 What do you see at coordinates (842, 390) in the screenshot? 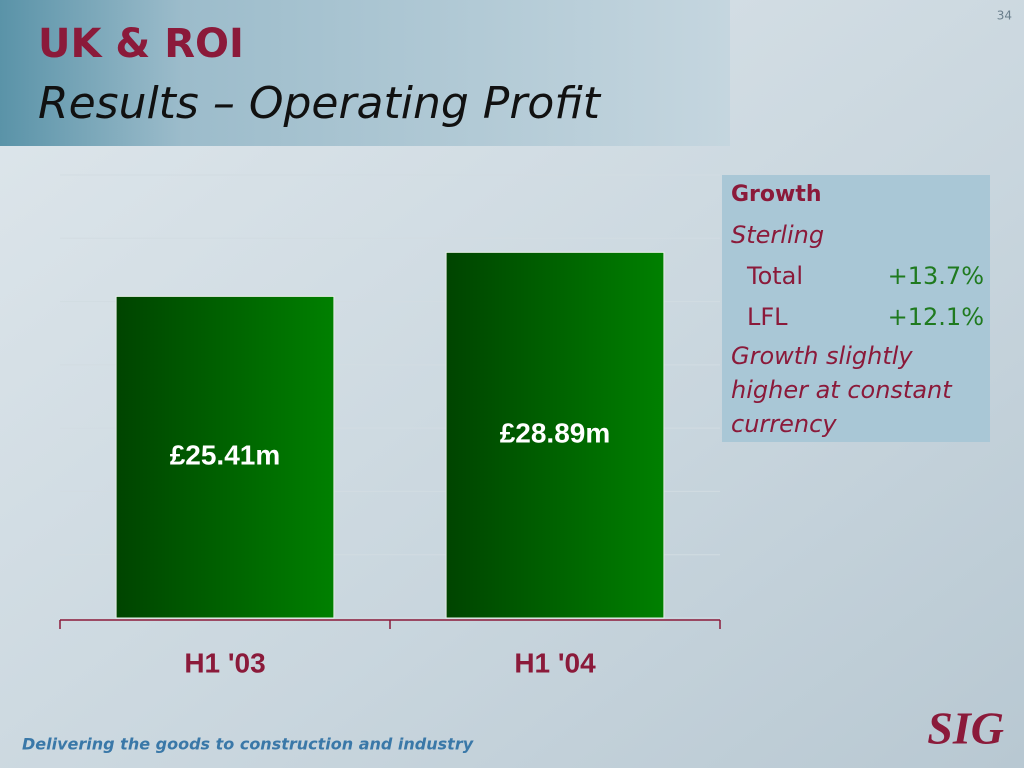
I see `growth-note: higher at constant` at bounding box center [842, 390].